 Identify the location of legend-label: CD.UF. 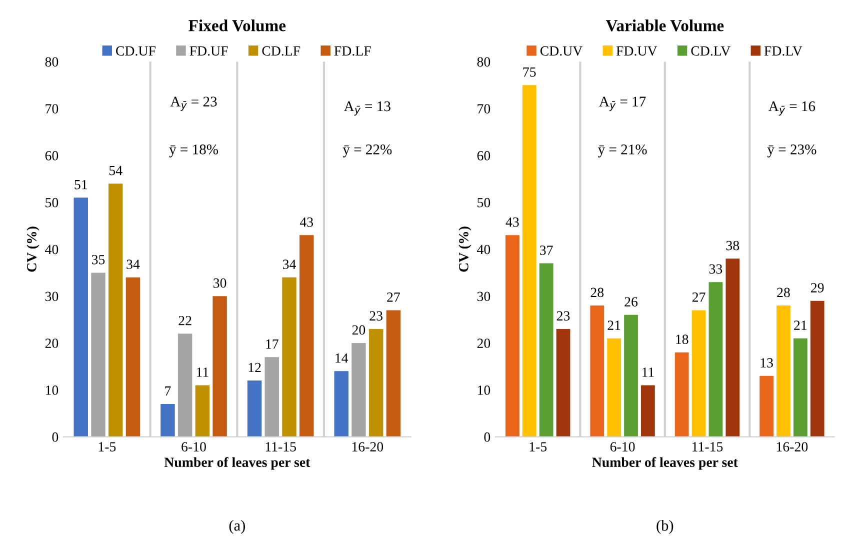
(136, 51).